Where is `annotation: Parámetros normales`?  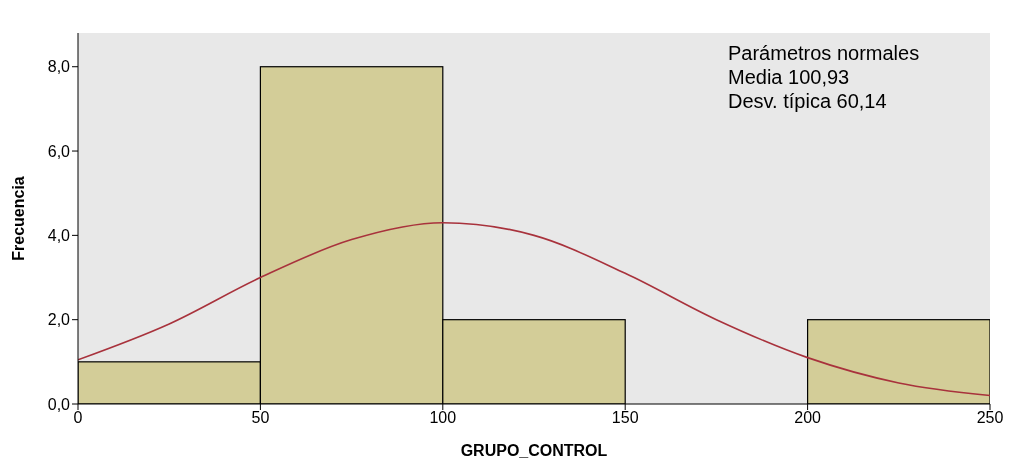
annotation: Parámetros normales is located at coordinates (824, 53).